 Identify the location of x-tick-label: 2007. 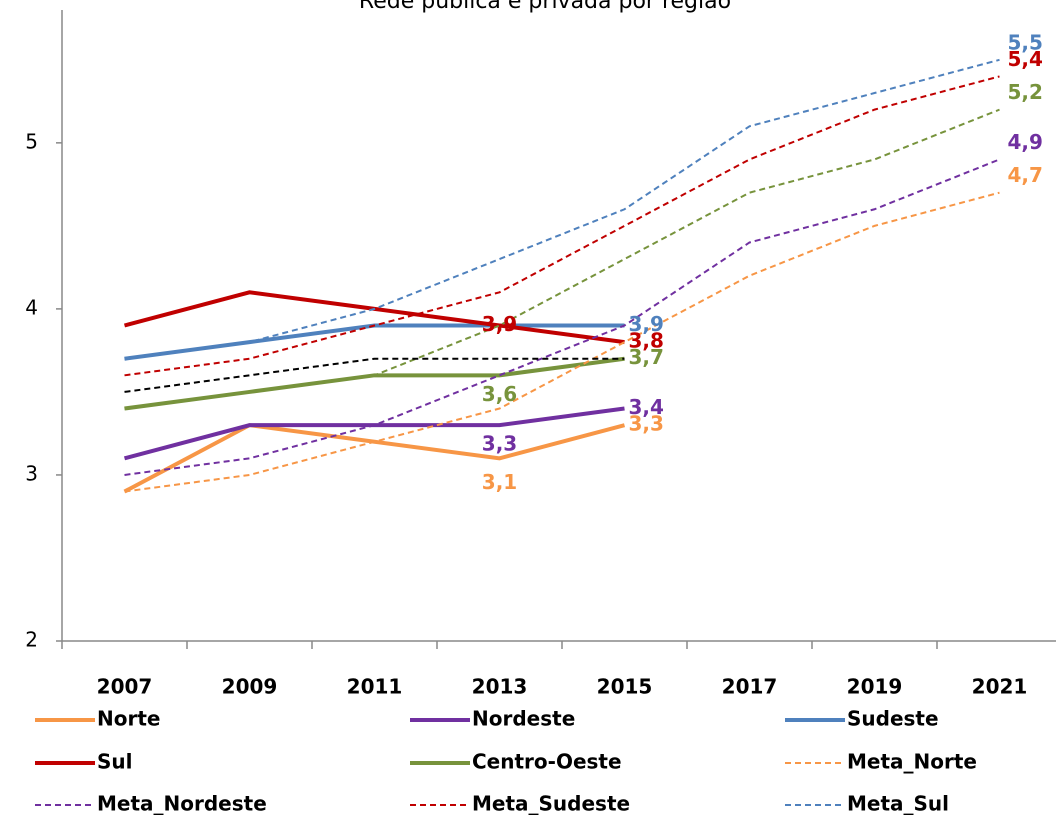
(125, 687).